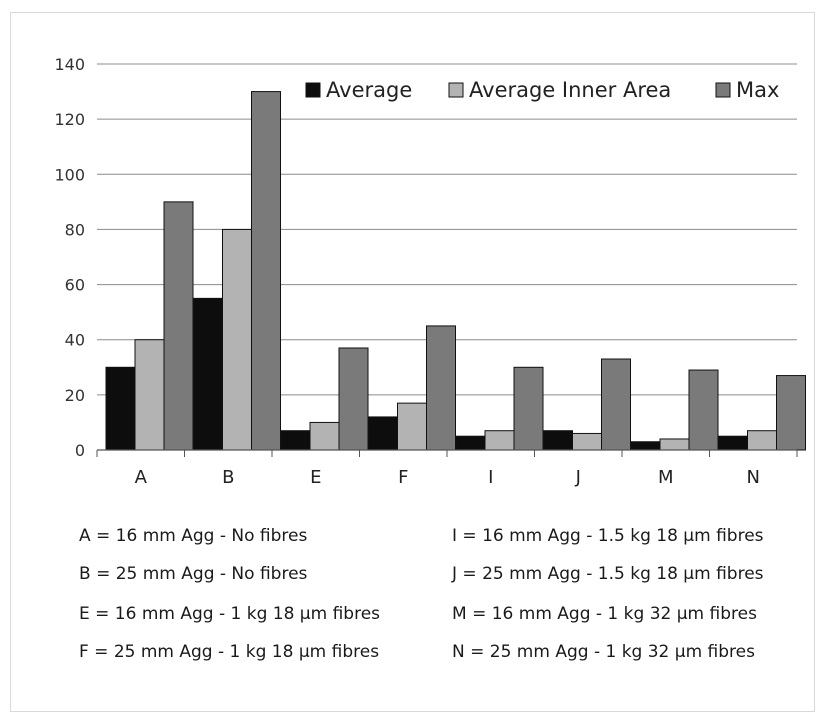 This screenshot has width=824, height=725. What do you see at coordinates (228, 477) in the screenshot?
I see `x-tick-label: B` at bounding box center [228, 477].